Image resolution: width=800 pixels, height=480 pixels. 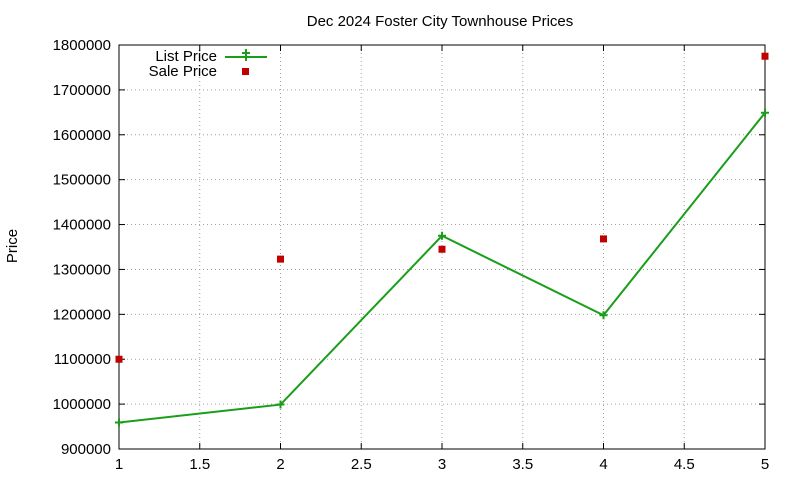 What do you see at coordinates (183, 71) in the screenshot?
I see `legend-label-sale-price: Sale Price` at bounding box center [183, 71].